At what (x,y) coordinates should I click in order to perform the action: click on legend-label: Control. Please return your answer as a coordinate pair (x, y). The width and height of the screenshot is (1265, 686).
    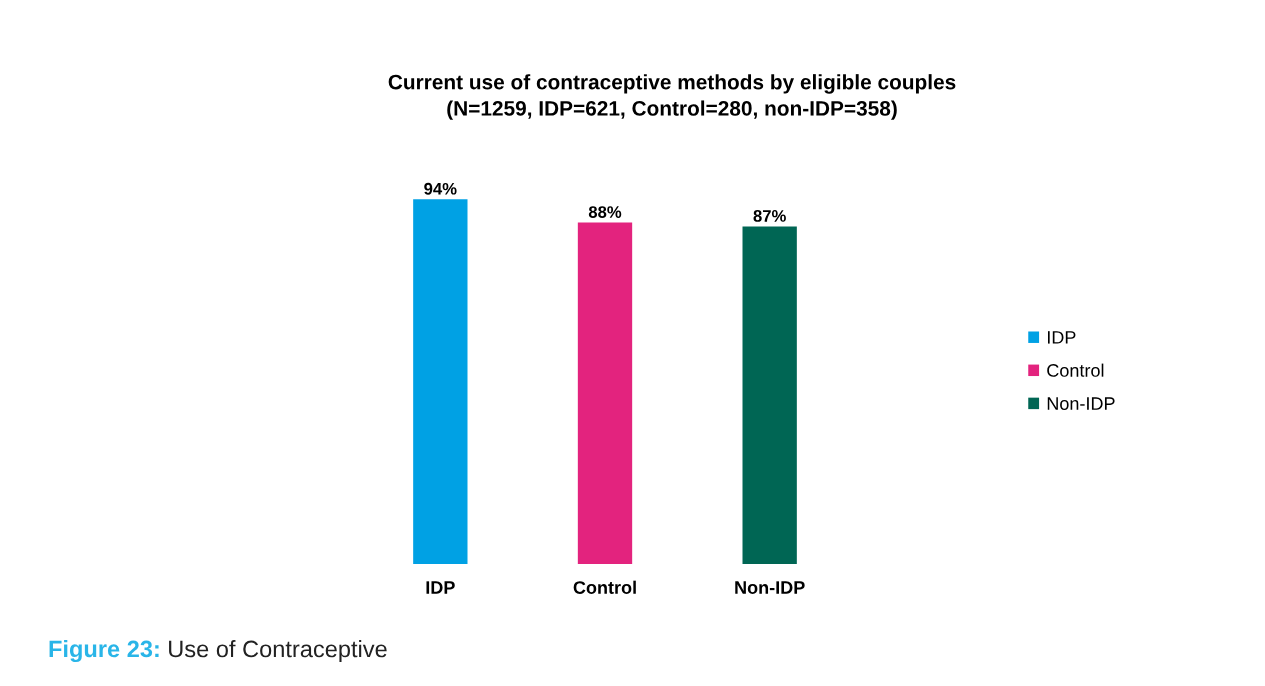
    Looking at the image, I should click on (1075, 370).